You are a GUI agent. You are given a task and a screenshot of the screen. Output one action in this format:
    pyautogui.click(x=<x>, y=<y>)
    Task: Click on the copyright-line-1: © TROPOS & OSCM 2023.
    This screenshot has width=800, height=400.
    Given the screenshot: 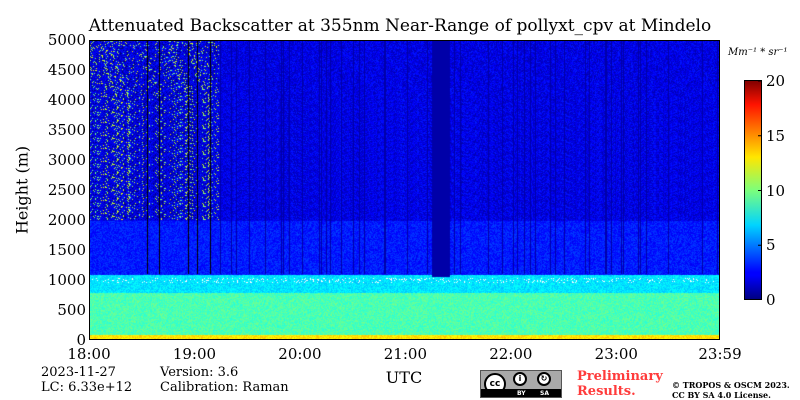 What is the action you would take?
    pyautogui.click(x=731, y=385)
    